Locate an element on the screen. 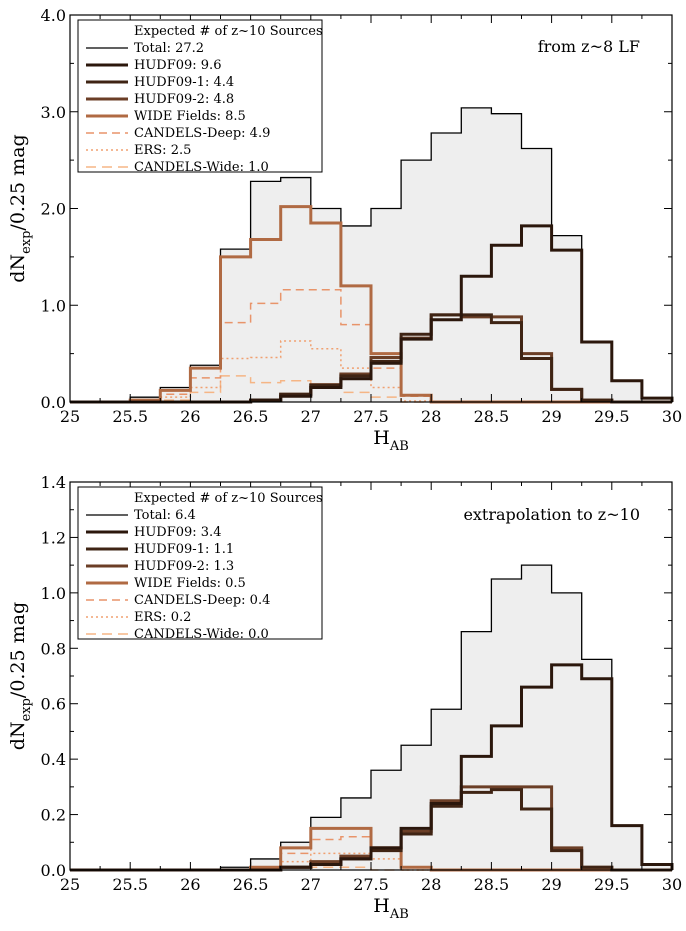 The image size is (686, 931). y-tick-label: 1.4 is located at coordinates (53, 482).